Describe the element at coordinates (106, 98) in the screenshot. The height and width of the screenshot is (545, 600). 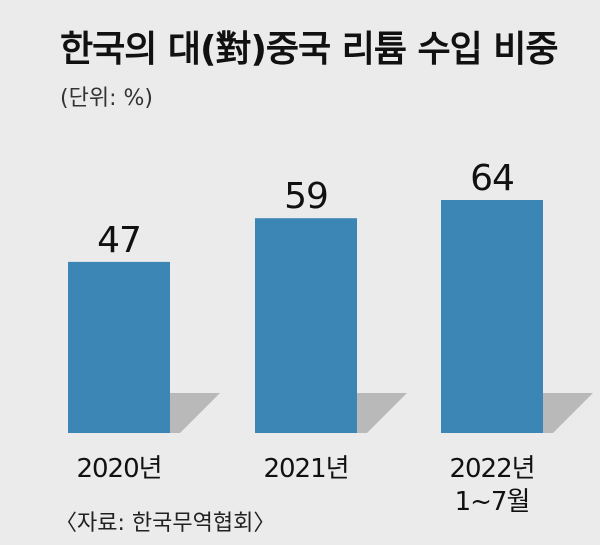
I see `unit-note: (단위: %)` at that location.